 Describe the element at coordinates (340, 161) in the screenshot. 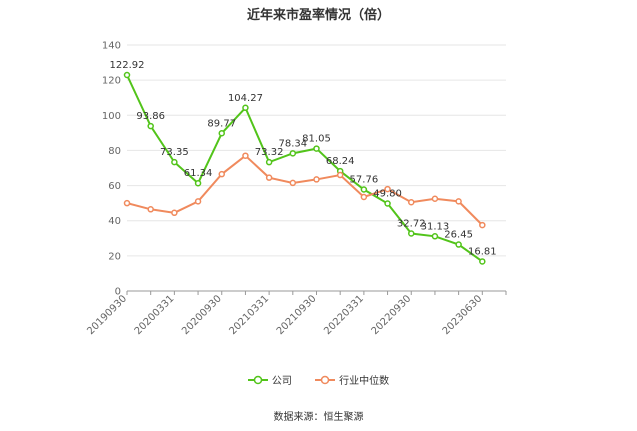

I see `data-label: 68.24` at that location.